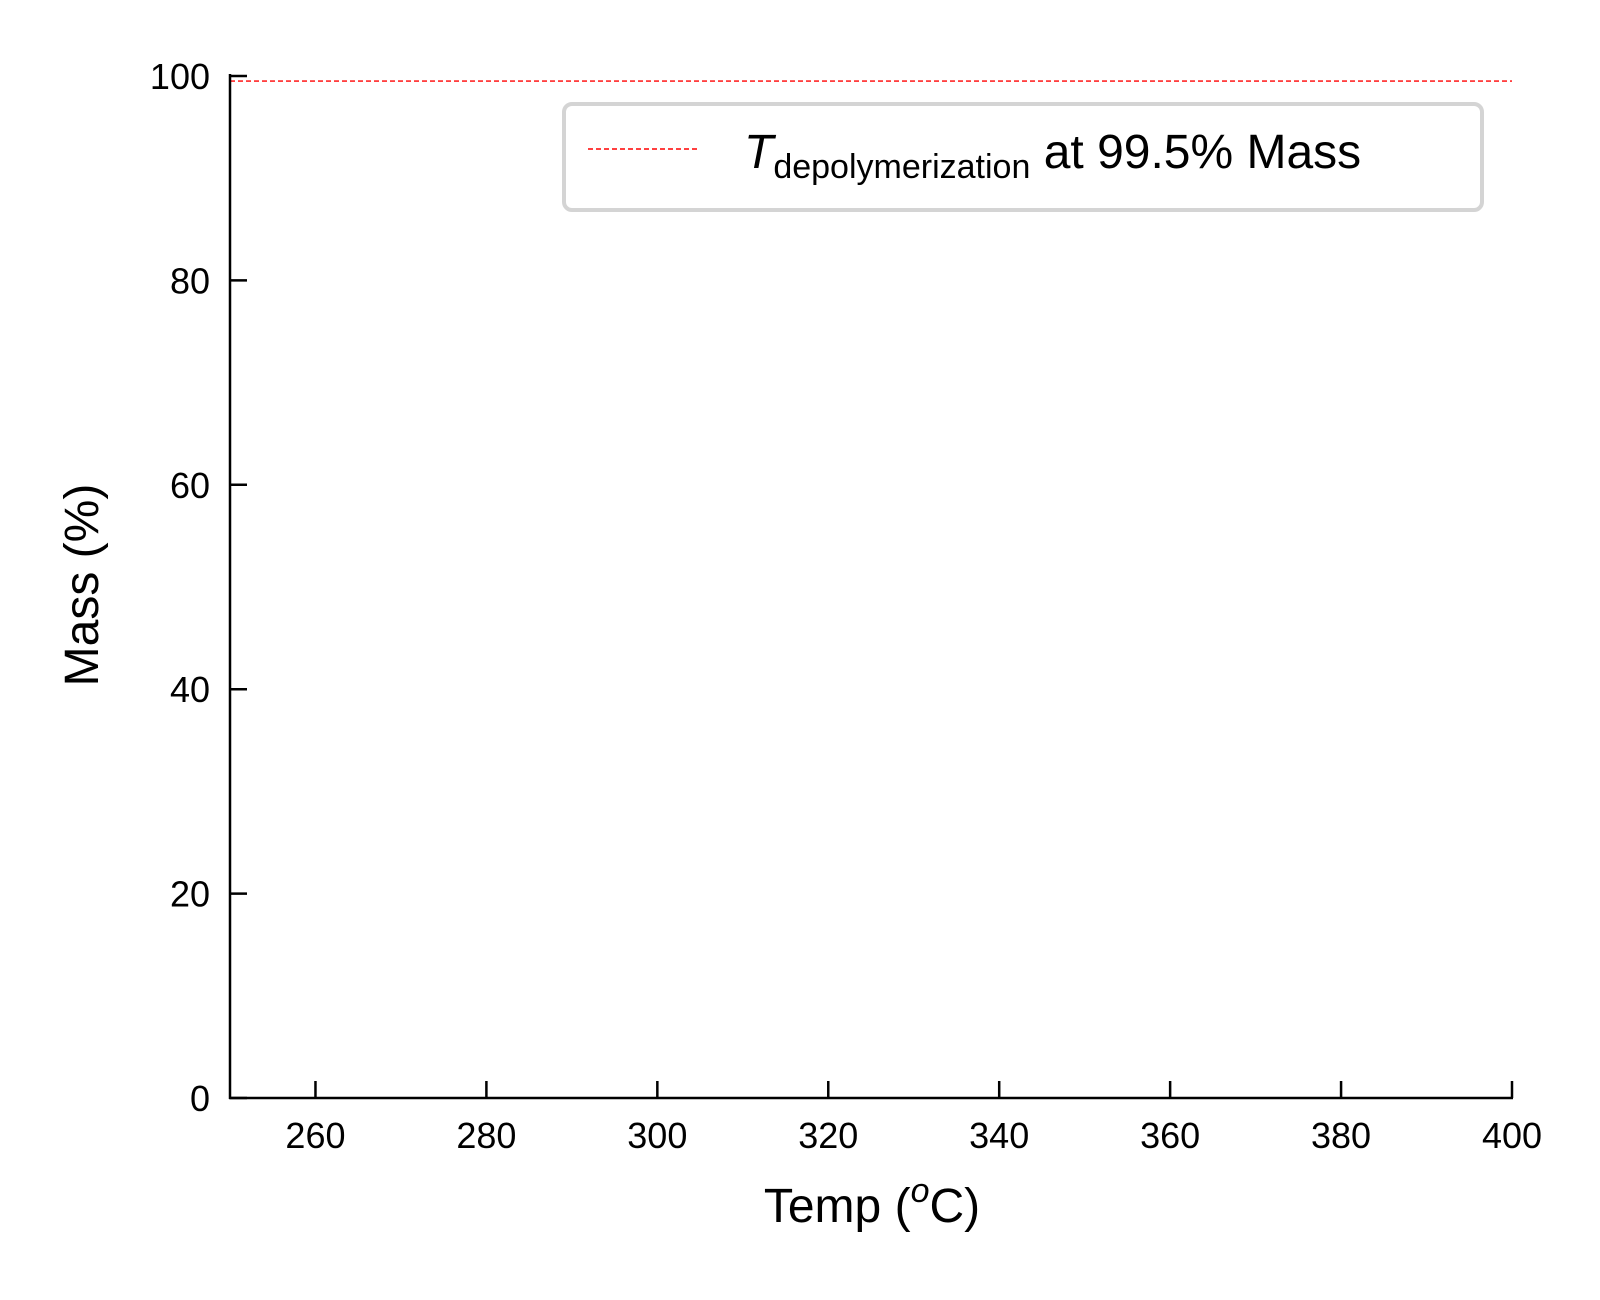 This screenshot has width=1600, height=1300. What do you see at coordinates (315, 1135) in the screenshot?
I see `x-tick-label: 260` at bounding box center [315, 1135].